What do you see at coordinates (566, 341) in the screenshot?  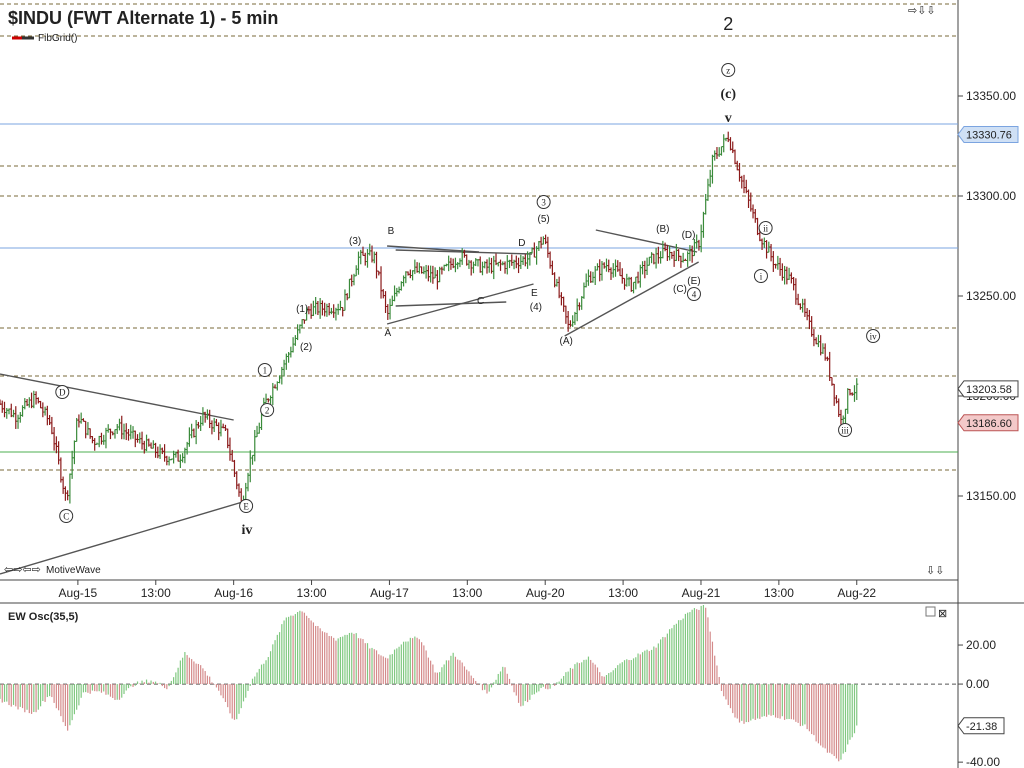 I see `wave-label: (A)` at bounding box center [566, 341].